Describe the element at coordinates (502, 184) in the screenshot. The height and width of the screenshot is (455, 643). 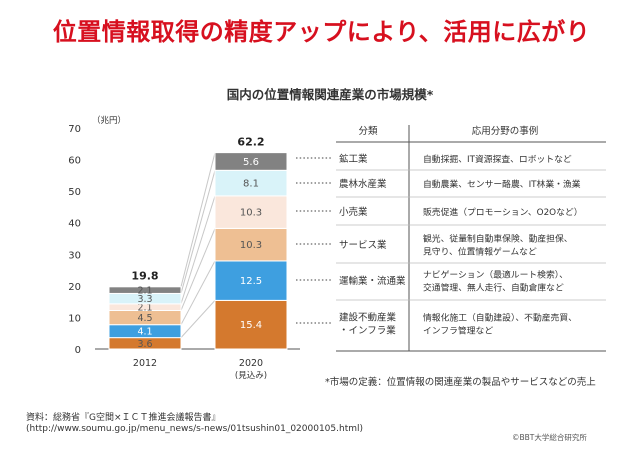
I see `table-example-text: 自動農業、センサー酪農、IT林業・漁業` at that location.